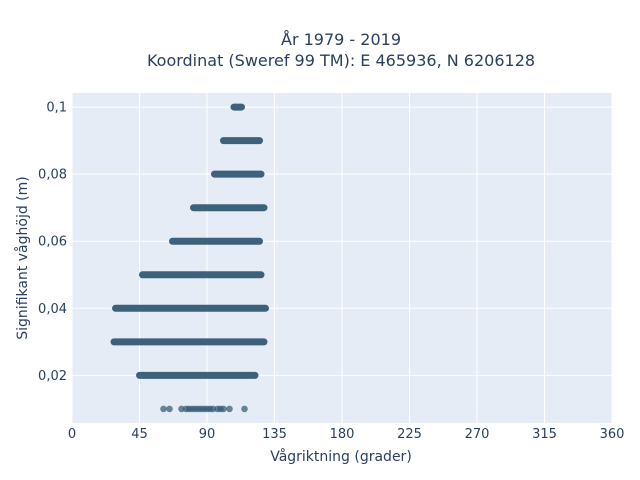  What do you see at coordinates (56, 108) in the screenshot?
I see `y-tick-label-4: 0,1` at bounding box center [56, 108].